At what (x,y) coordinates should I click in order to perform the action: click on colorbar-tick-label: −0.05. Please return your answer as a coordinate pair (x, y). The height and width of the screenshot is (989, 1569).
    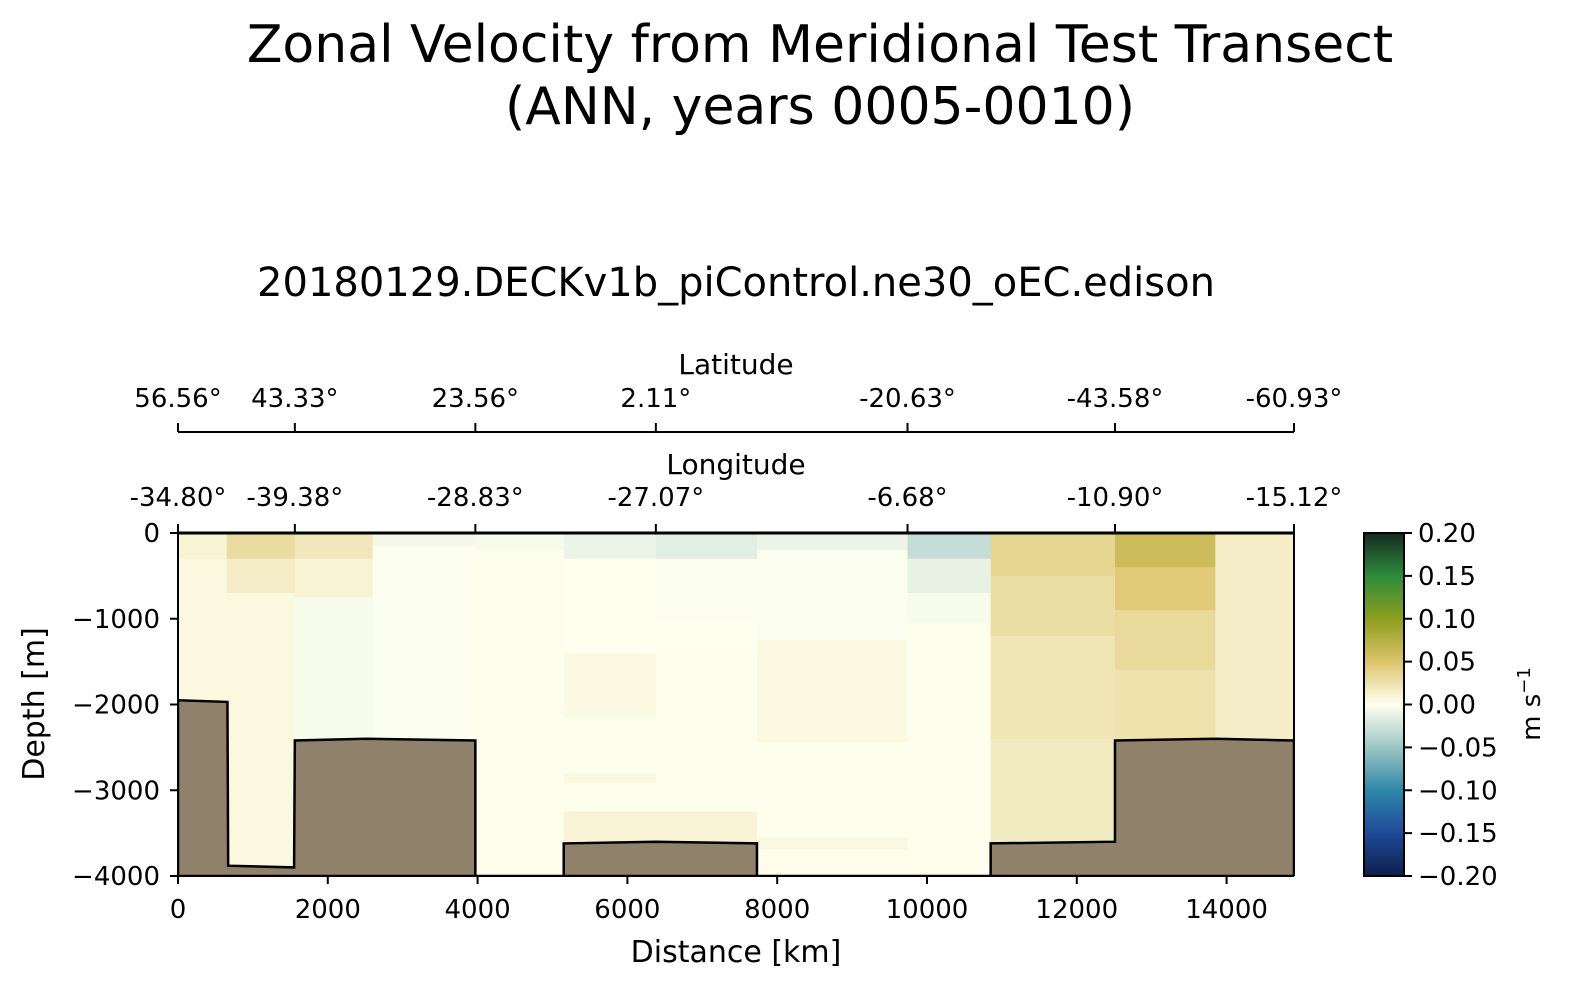
    Looking at the image, I should click on (1458, 748).